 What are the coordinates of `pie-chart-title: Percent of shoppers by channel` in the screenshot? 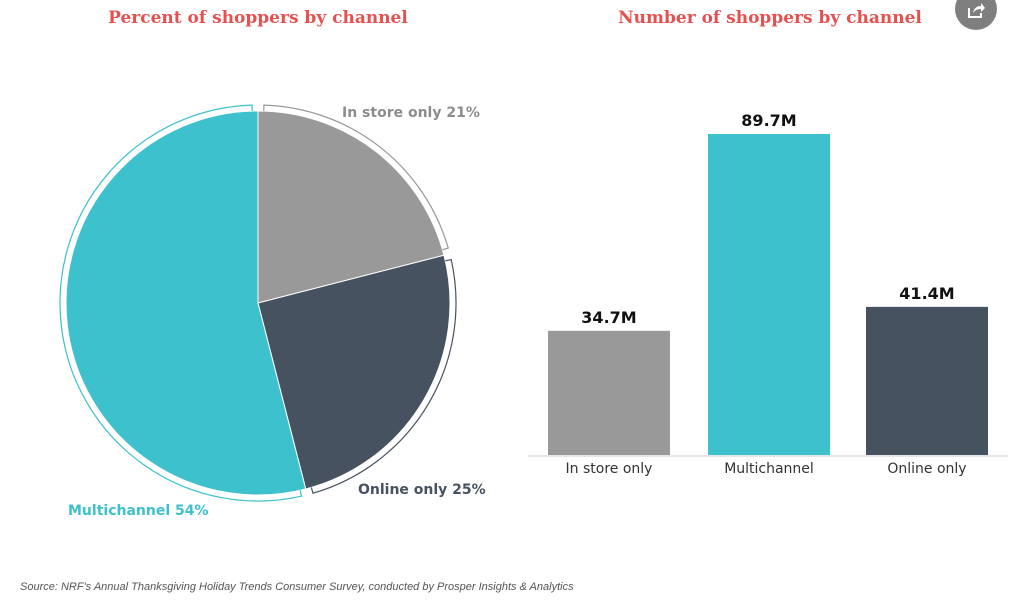 It's located at (258, 18).